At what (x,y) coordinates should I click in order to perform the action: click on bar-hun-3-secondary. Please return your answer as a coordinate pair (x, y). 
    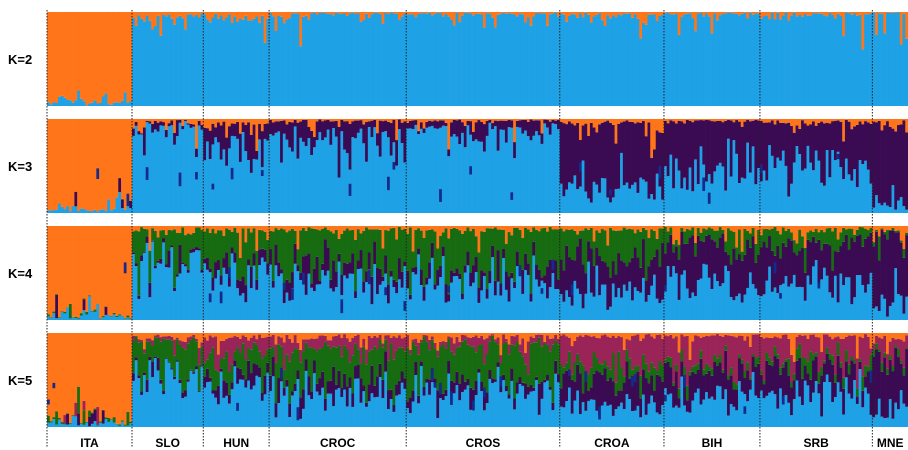
    Looking at the image, I should click on (210, 298).